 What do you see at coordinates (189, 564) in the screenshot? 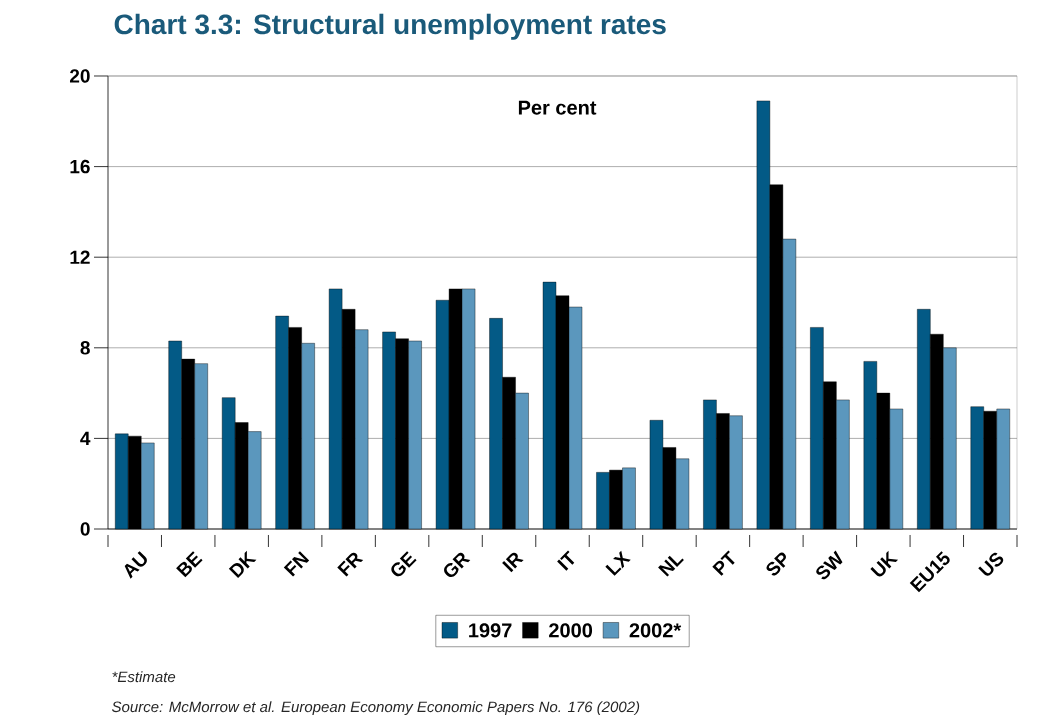
I see `x-tick-label: BE` at bounding box center [189, 564].